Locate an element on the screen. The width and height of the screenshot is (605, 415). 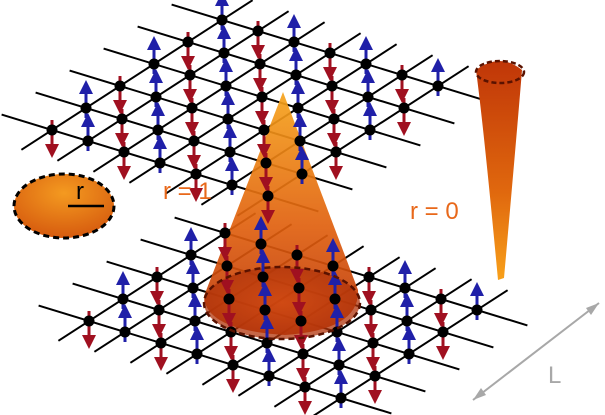
size-label: L is located at coordinates (554, 375).